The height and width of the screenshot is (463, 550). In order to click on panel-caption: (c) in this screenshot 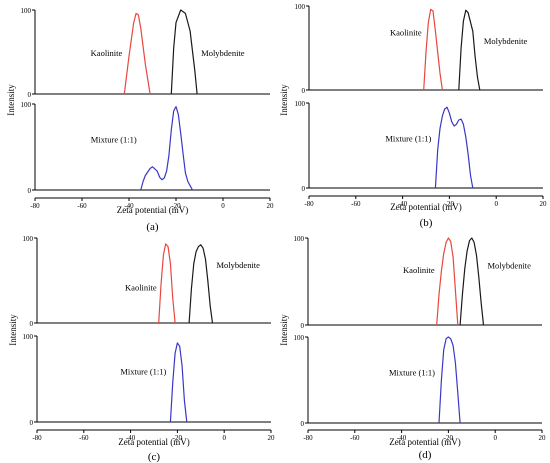, I will do `click(154, 457)`.